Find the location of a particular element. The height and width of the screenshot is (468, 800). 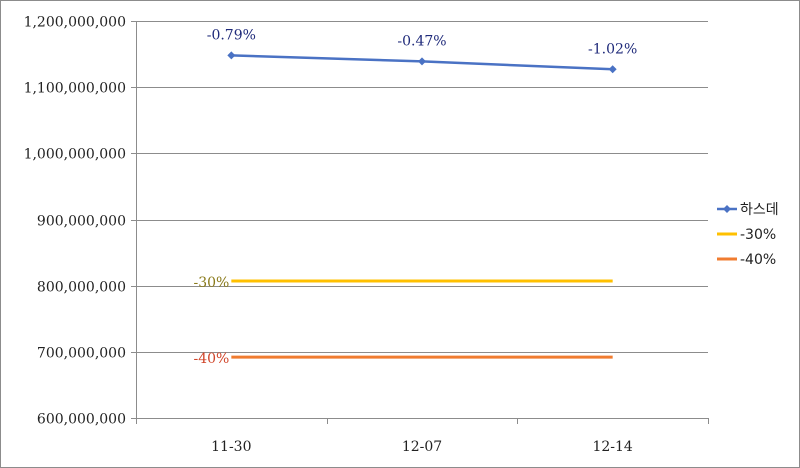

x-tick-label: 11-30 is located at coordinates (231, 447).